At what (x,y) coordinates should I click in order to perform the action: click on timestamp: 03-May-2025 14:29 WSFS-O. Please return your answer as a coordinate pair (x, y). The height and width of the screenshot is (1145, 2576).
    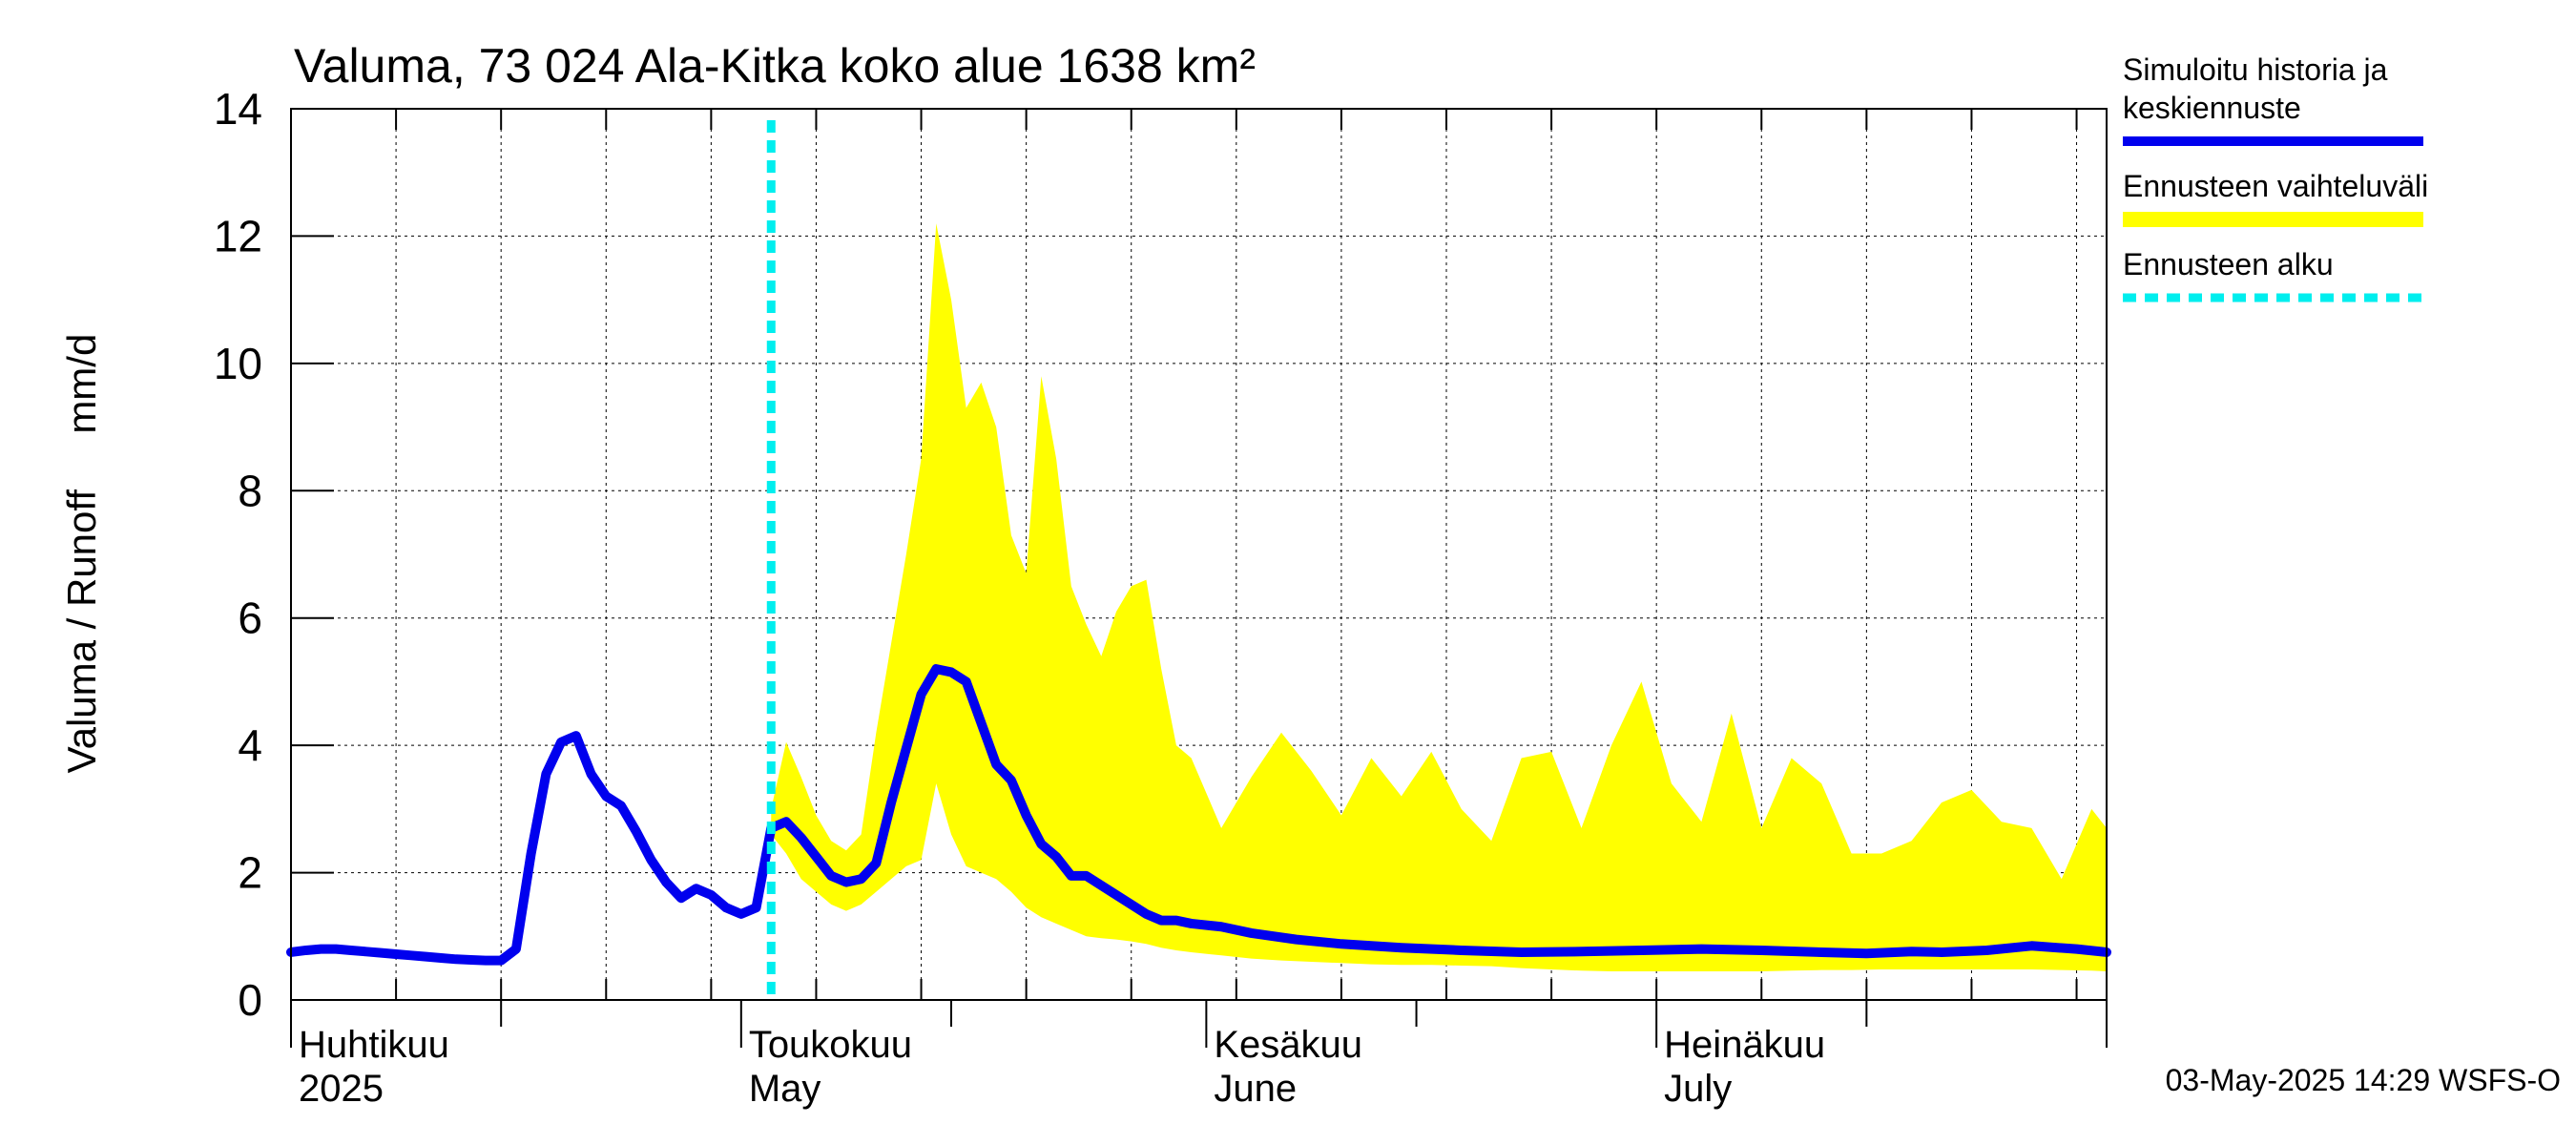
    Looking at the image, I should click on (2363, 1080).